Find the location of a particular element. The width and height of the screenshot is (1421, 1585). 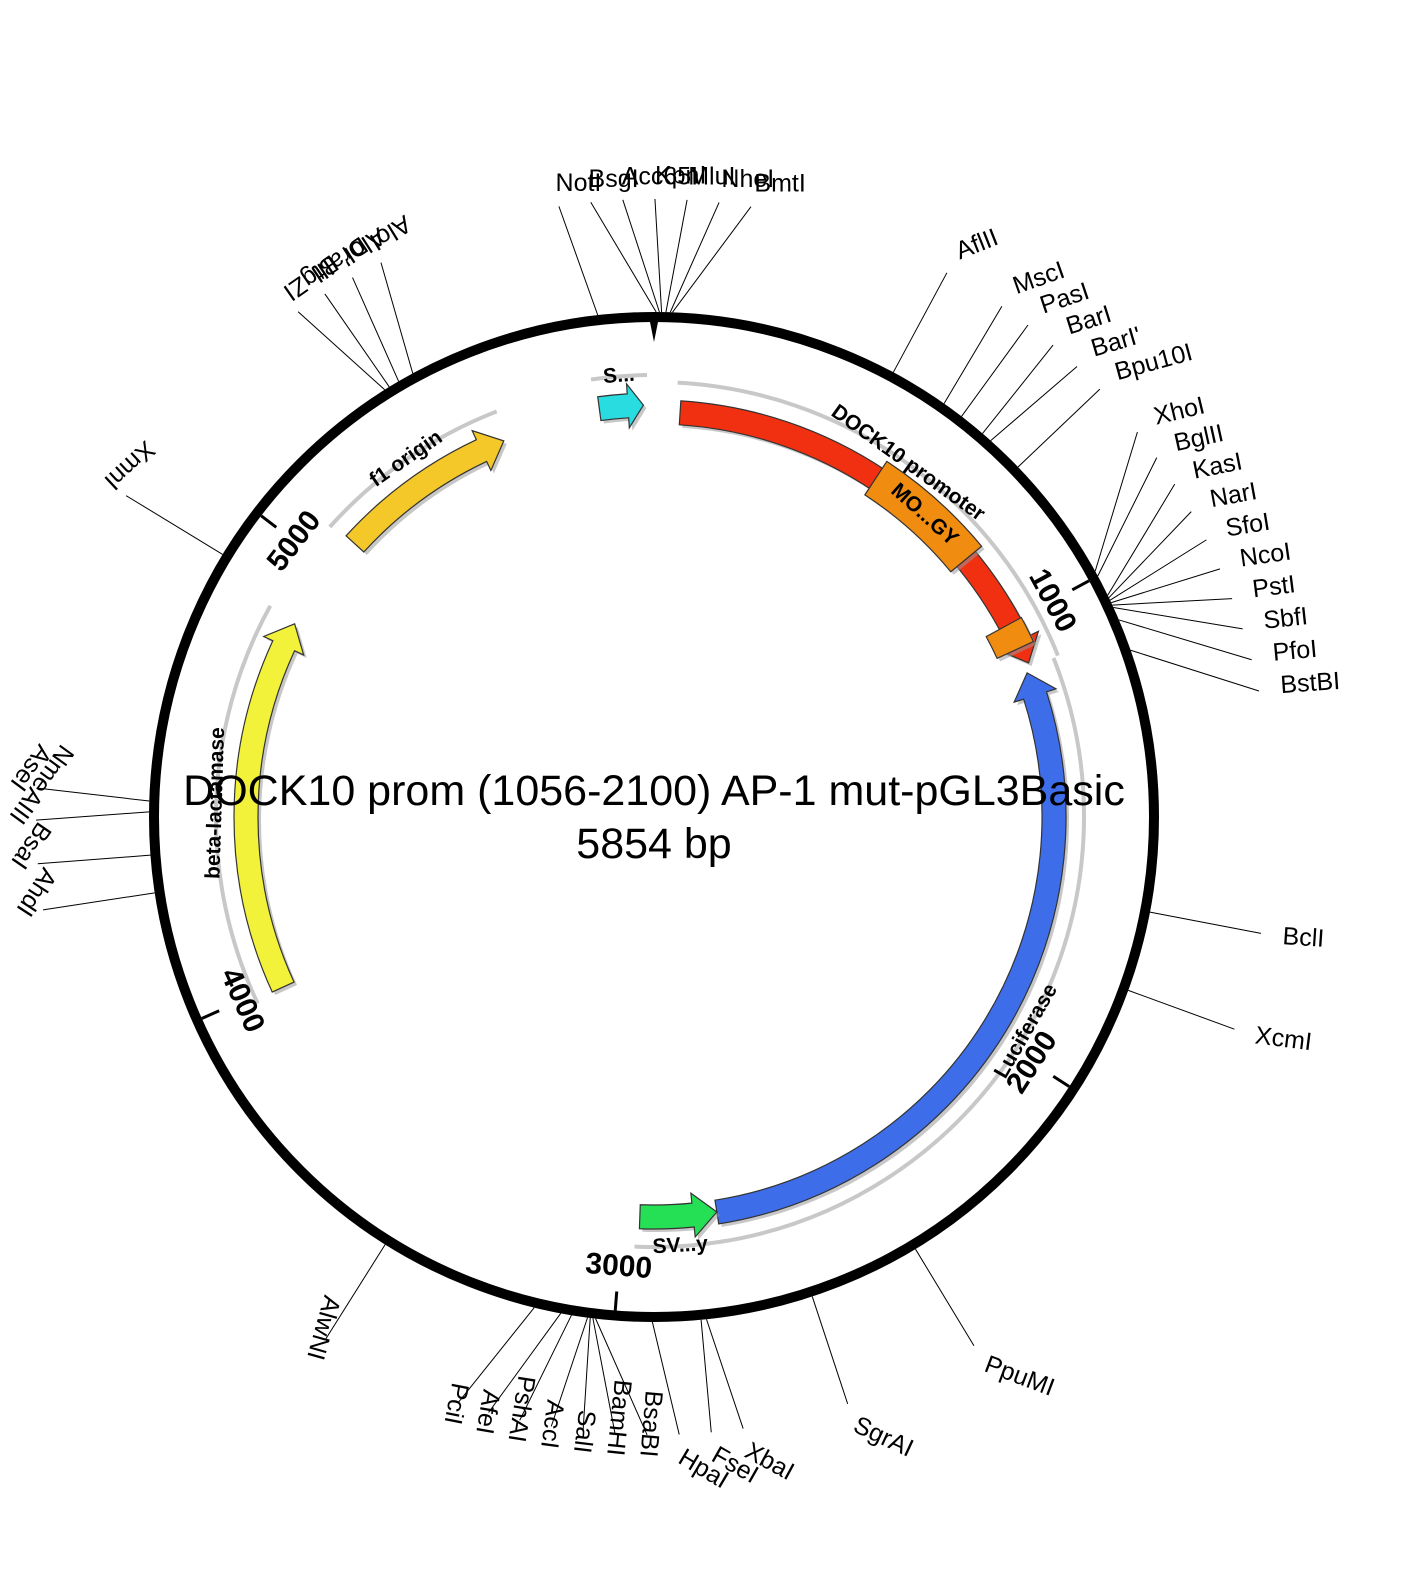

site-line-bstbi is located at coordinates (1195, 670).